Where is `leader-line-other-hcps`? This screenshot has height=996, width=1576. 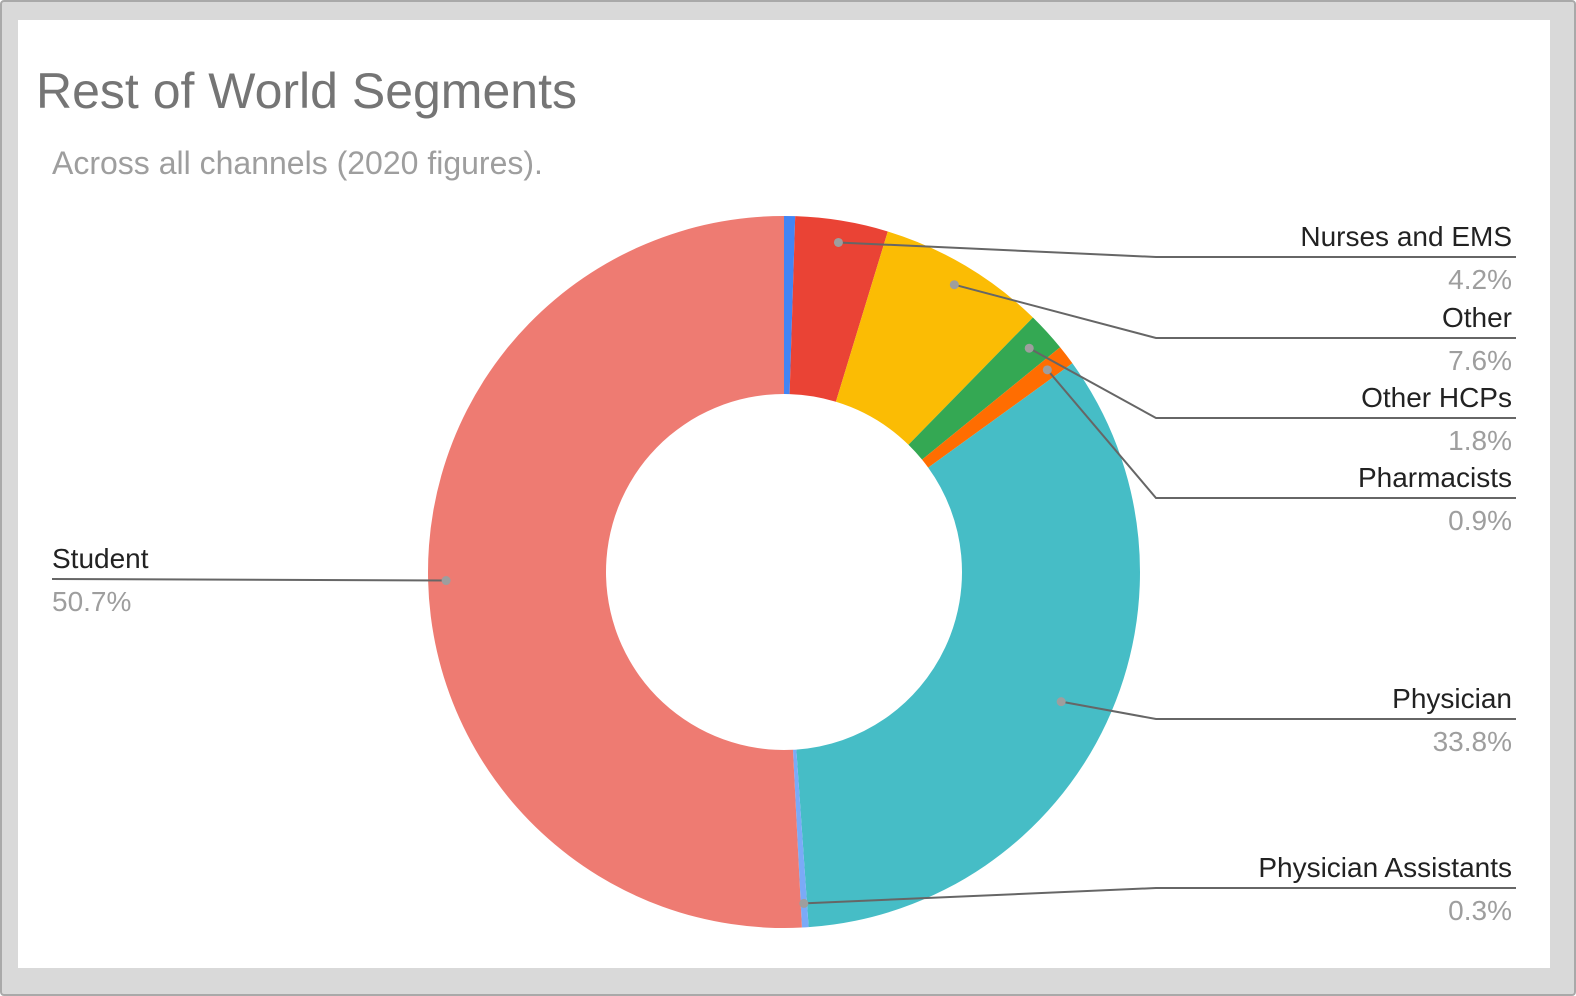
leader-line-other-hcps is located at coordinates (1272, 383).